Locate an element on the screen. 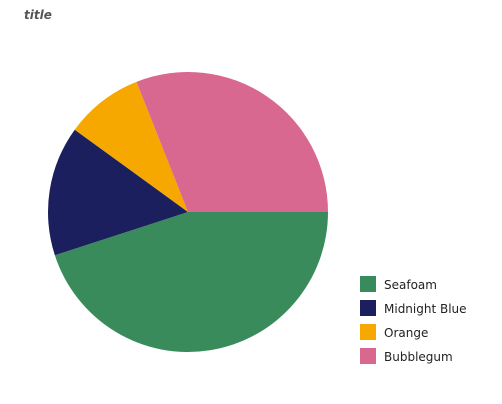  pie-slice-midnight-blue is located at coordinates (117, 192).